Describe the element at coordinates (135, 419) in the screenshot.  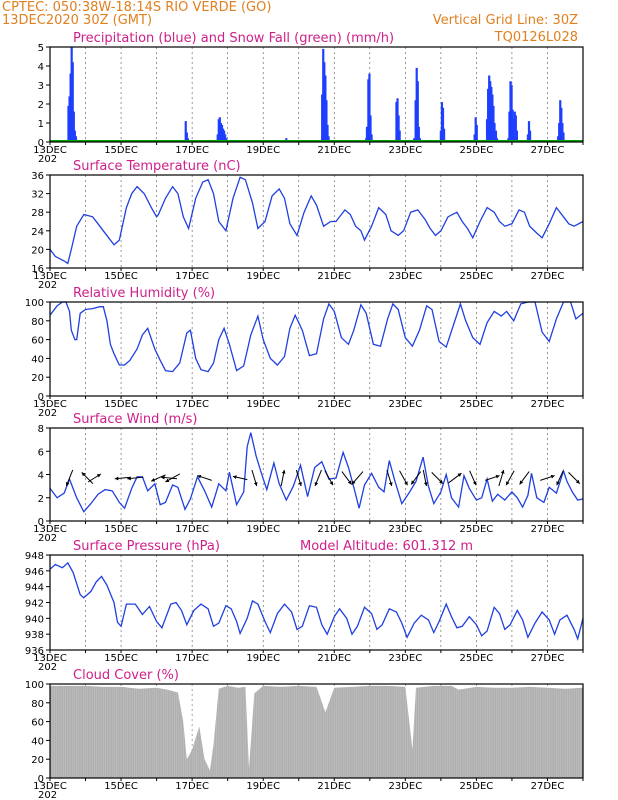
I see `panel-title: Surface Wind (m/s)` at that location.